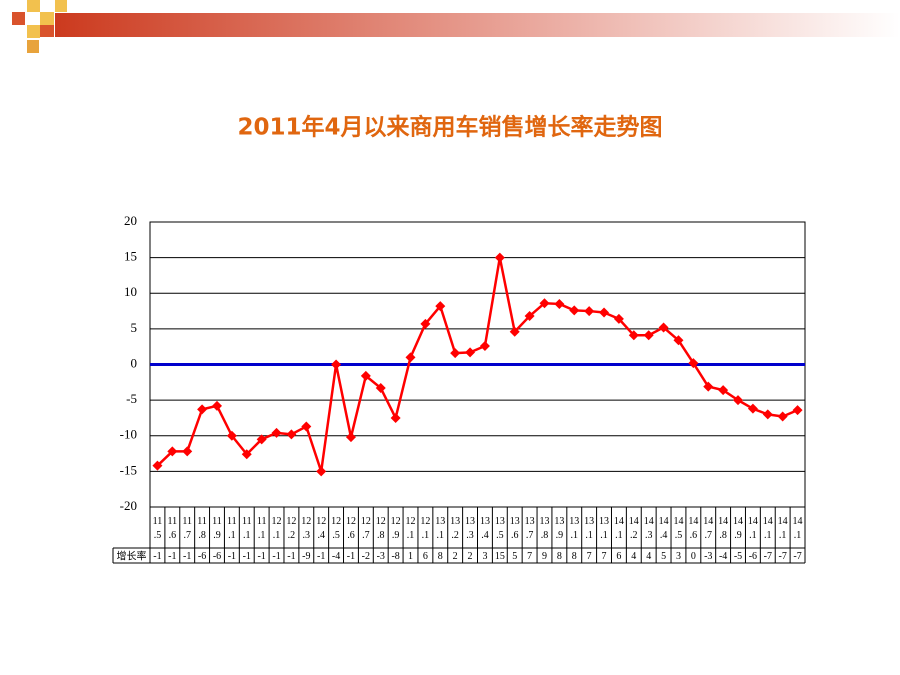 This screenshot has height=675, width=900. What do you see at coordinates (544, 528) in the screenshot?
I see `x-tick-label: 13.8` at bounding box center [544, 528].